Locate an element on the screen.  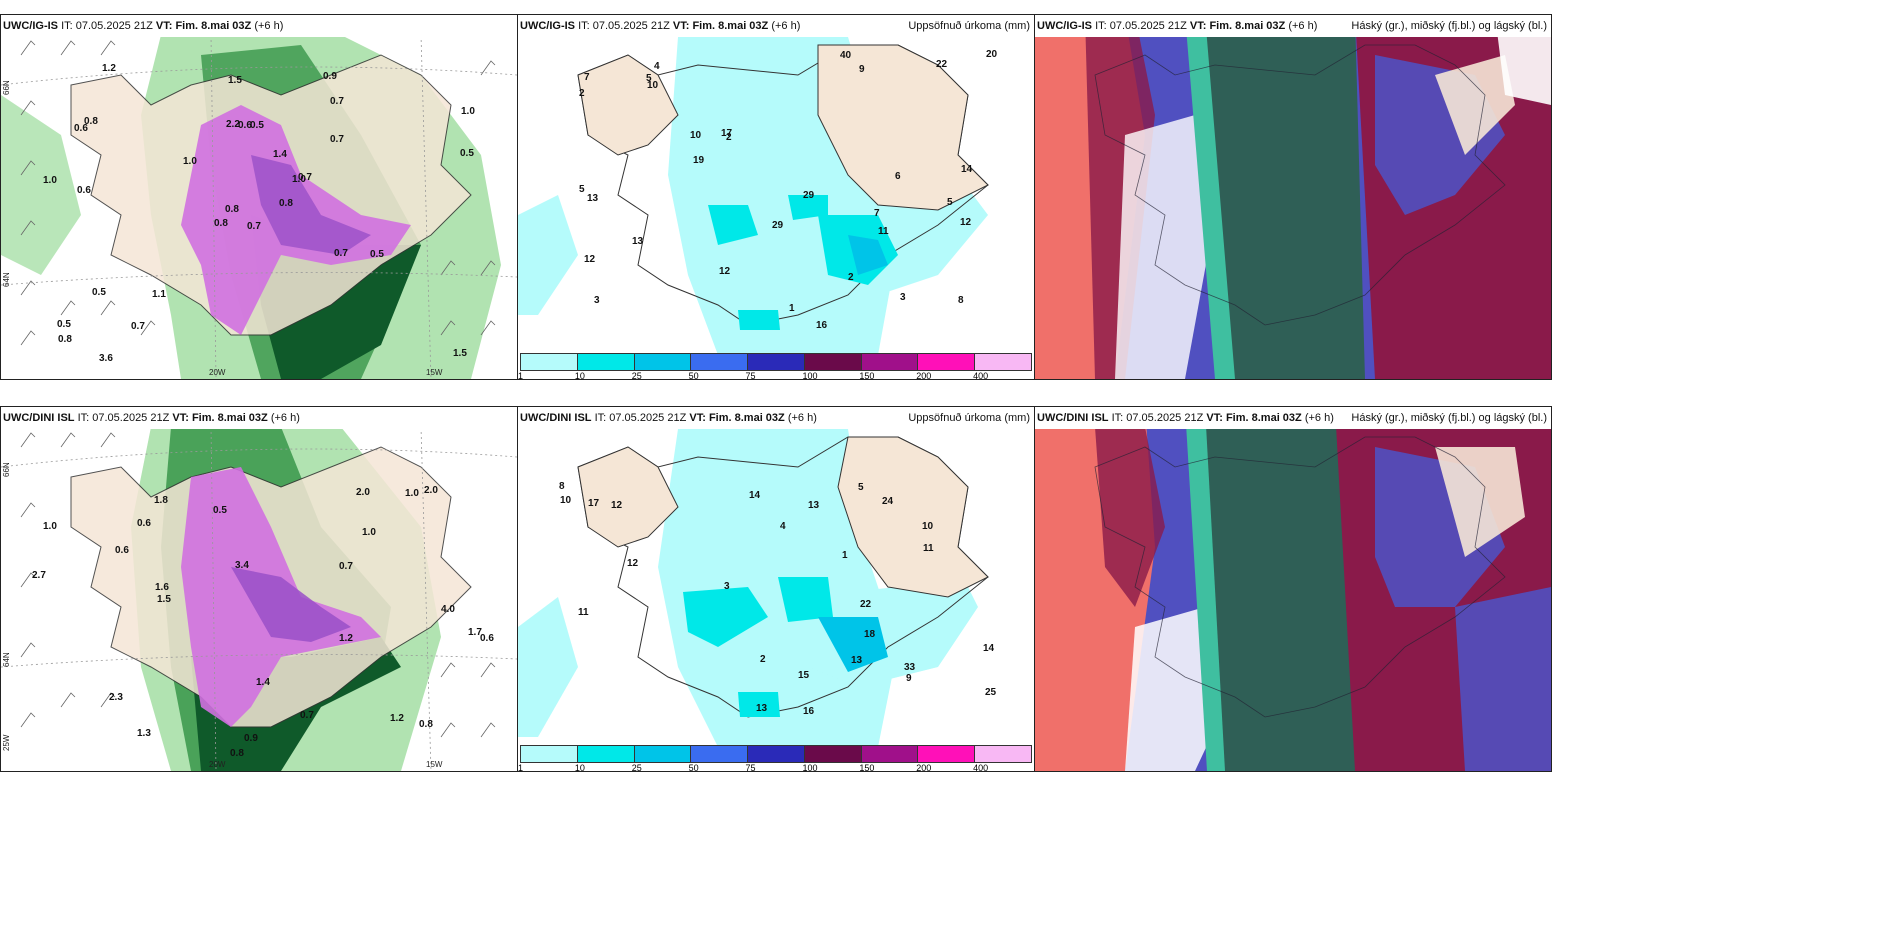
value-label: 1.4 is located at coordinates (263, 682).